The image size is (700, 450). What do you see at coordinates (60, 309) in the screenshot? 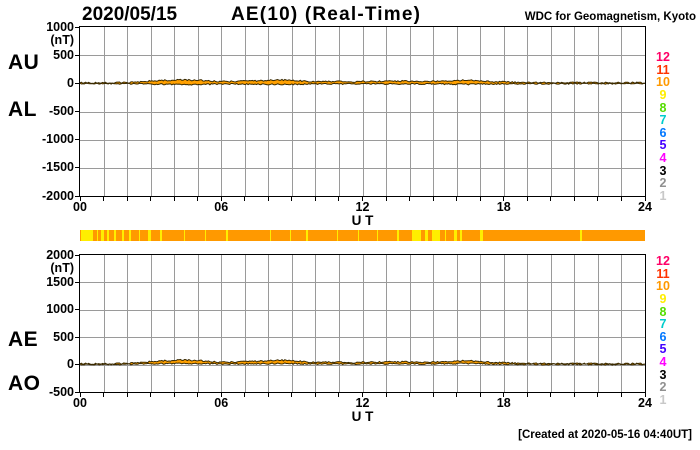
I see `y-tick-label: 1000` at bounding box center [60, 309].